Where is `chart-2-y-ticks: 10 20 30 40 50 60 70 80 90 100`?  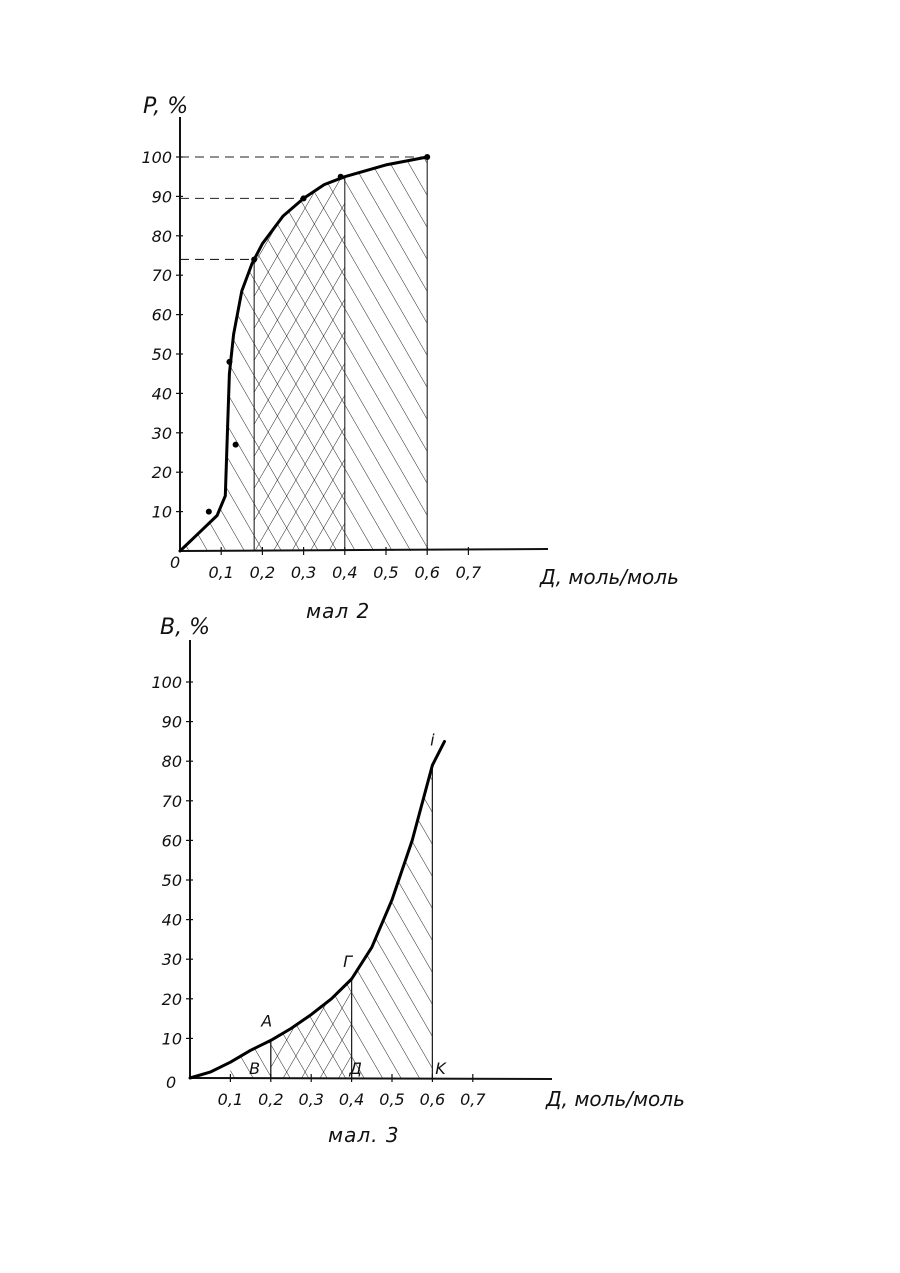 chart-2-y-ticks: 10 20 30 40 50 60 70 80 90 100 is located at coordinates (172, 860).